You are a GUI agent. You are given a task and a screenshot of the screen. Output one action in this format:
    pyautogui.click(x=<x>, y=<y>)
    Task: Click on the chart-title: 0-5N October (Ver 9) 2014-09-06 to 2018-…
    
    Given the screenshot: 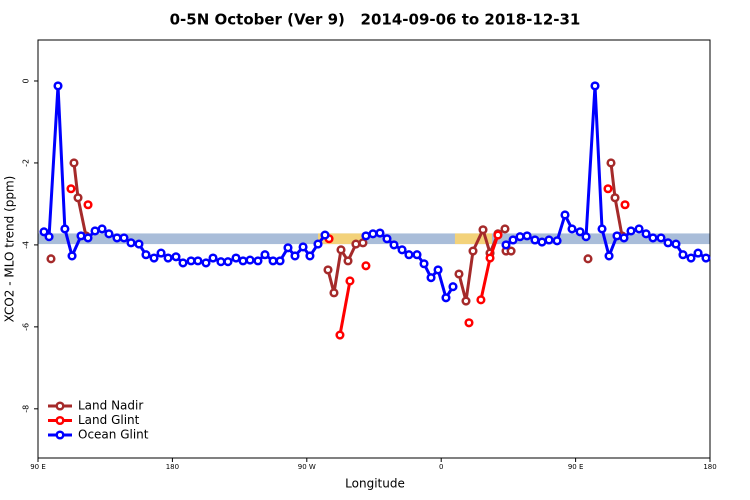 What is the action you would take?
    pyautogui.click(x=375, y=20)
    